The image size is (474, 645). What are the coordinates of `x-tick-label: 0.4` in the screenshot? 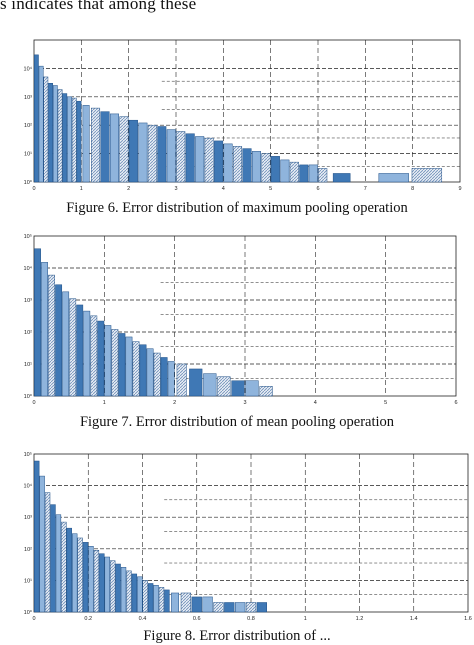 It's located at (143, 619).